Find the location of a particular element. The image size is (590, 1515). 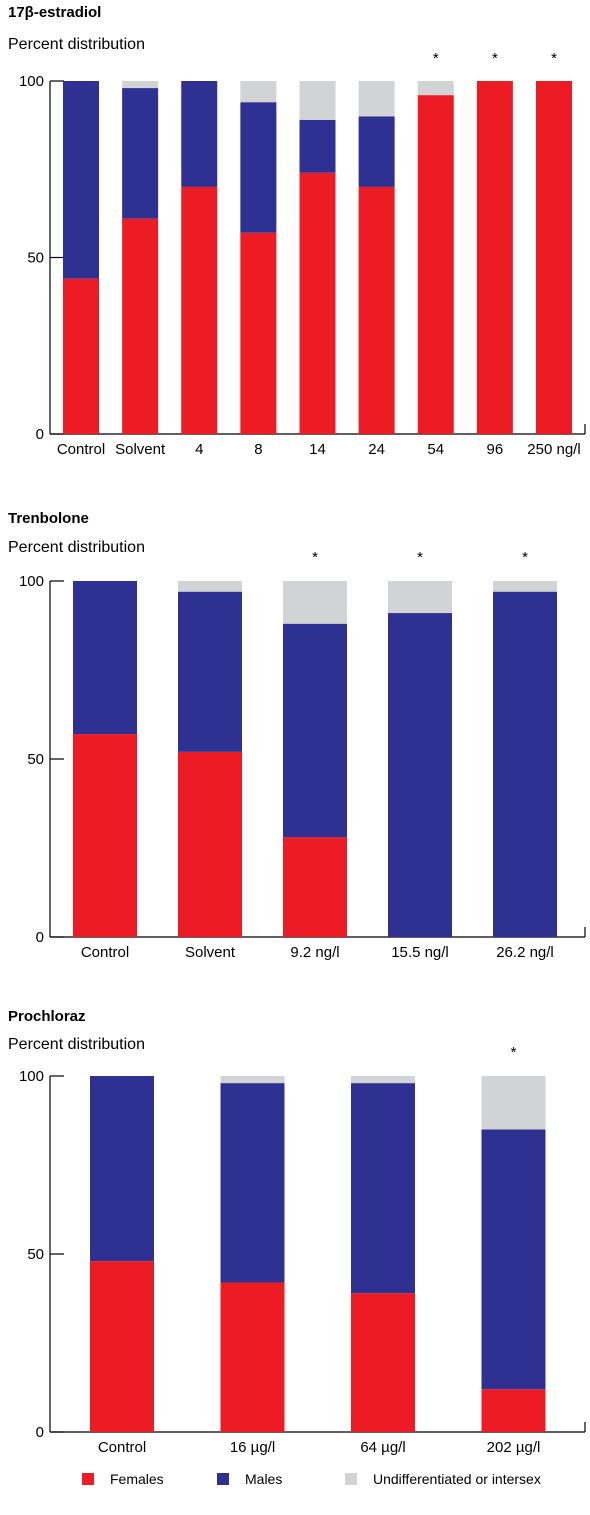

legend-label-females: Females is located at coordinates (137, 1479).